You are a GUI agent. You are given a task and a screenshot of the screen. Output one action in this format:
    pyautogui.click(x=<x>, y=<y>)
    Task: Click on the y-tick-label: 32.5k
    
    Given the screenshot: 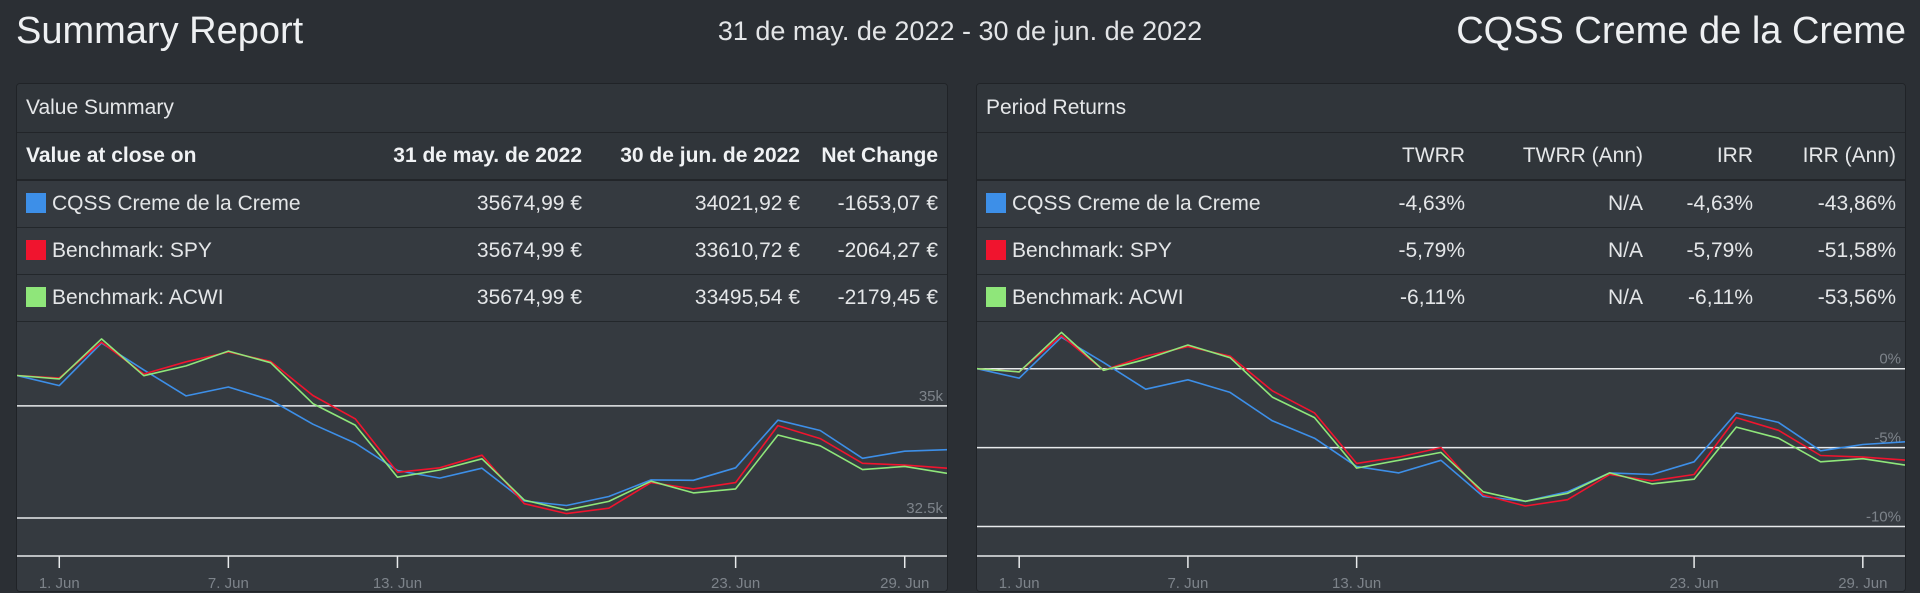 What is the action you would take?
    pyautogui.click(x=924, y=508)
    